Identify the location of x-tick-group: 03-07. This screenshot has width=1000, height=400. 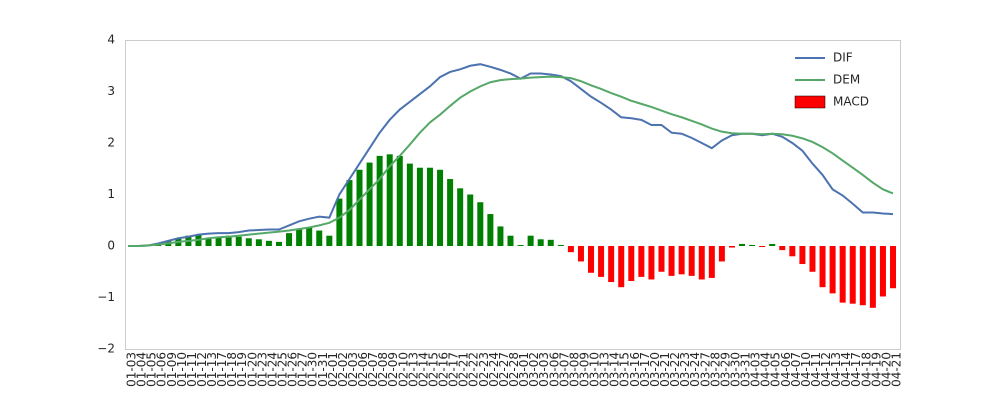
(564, 369).